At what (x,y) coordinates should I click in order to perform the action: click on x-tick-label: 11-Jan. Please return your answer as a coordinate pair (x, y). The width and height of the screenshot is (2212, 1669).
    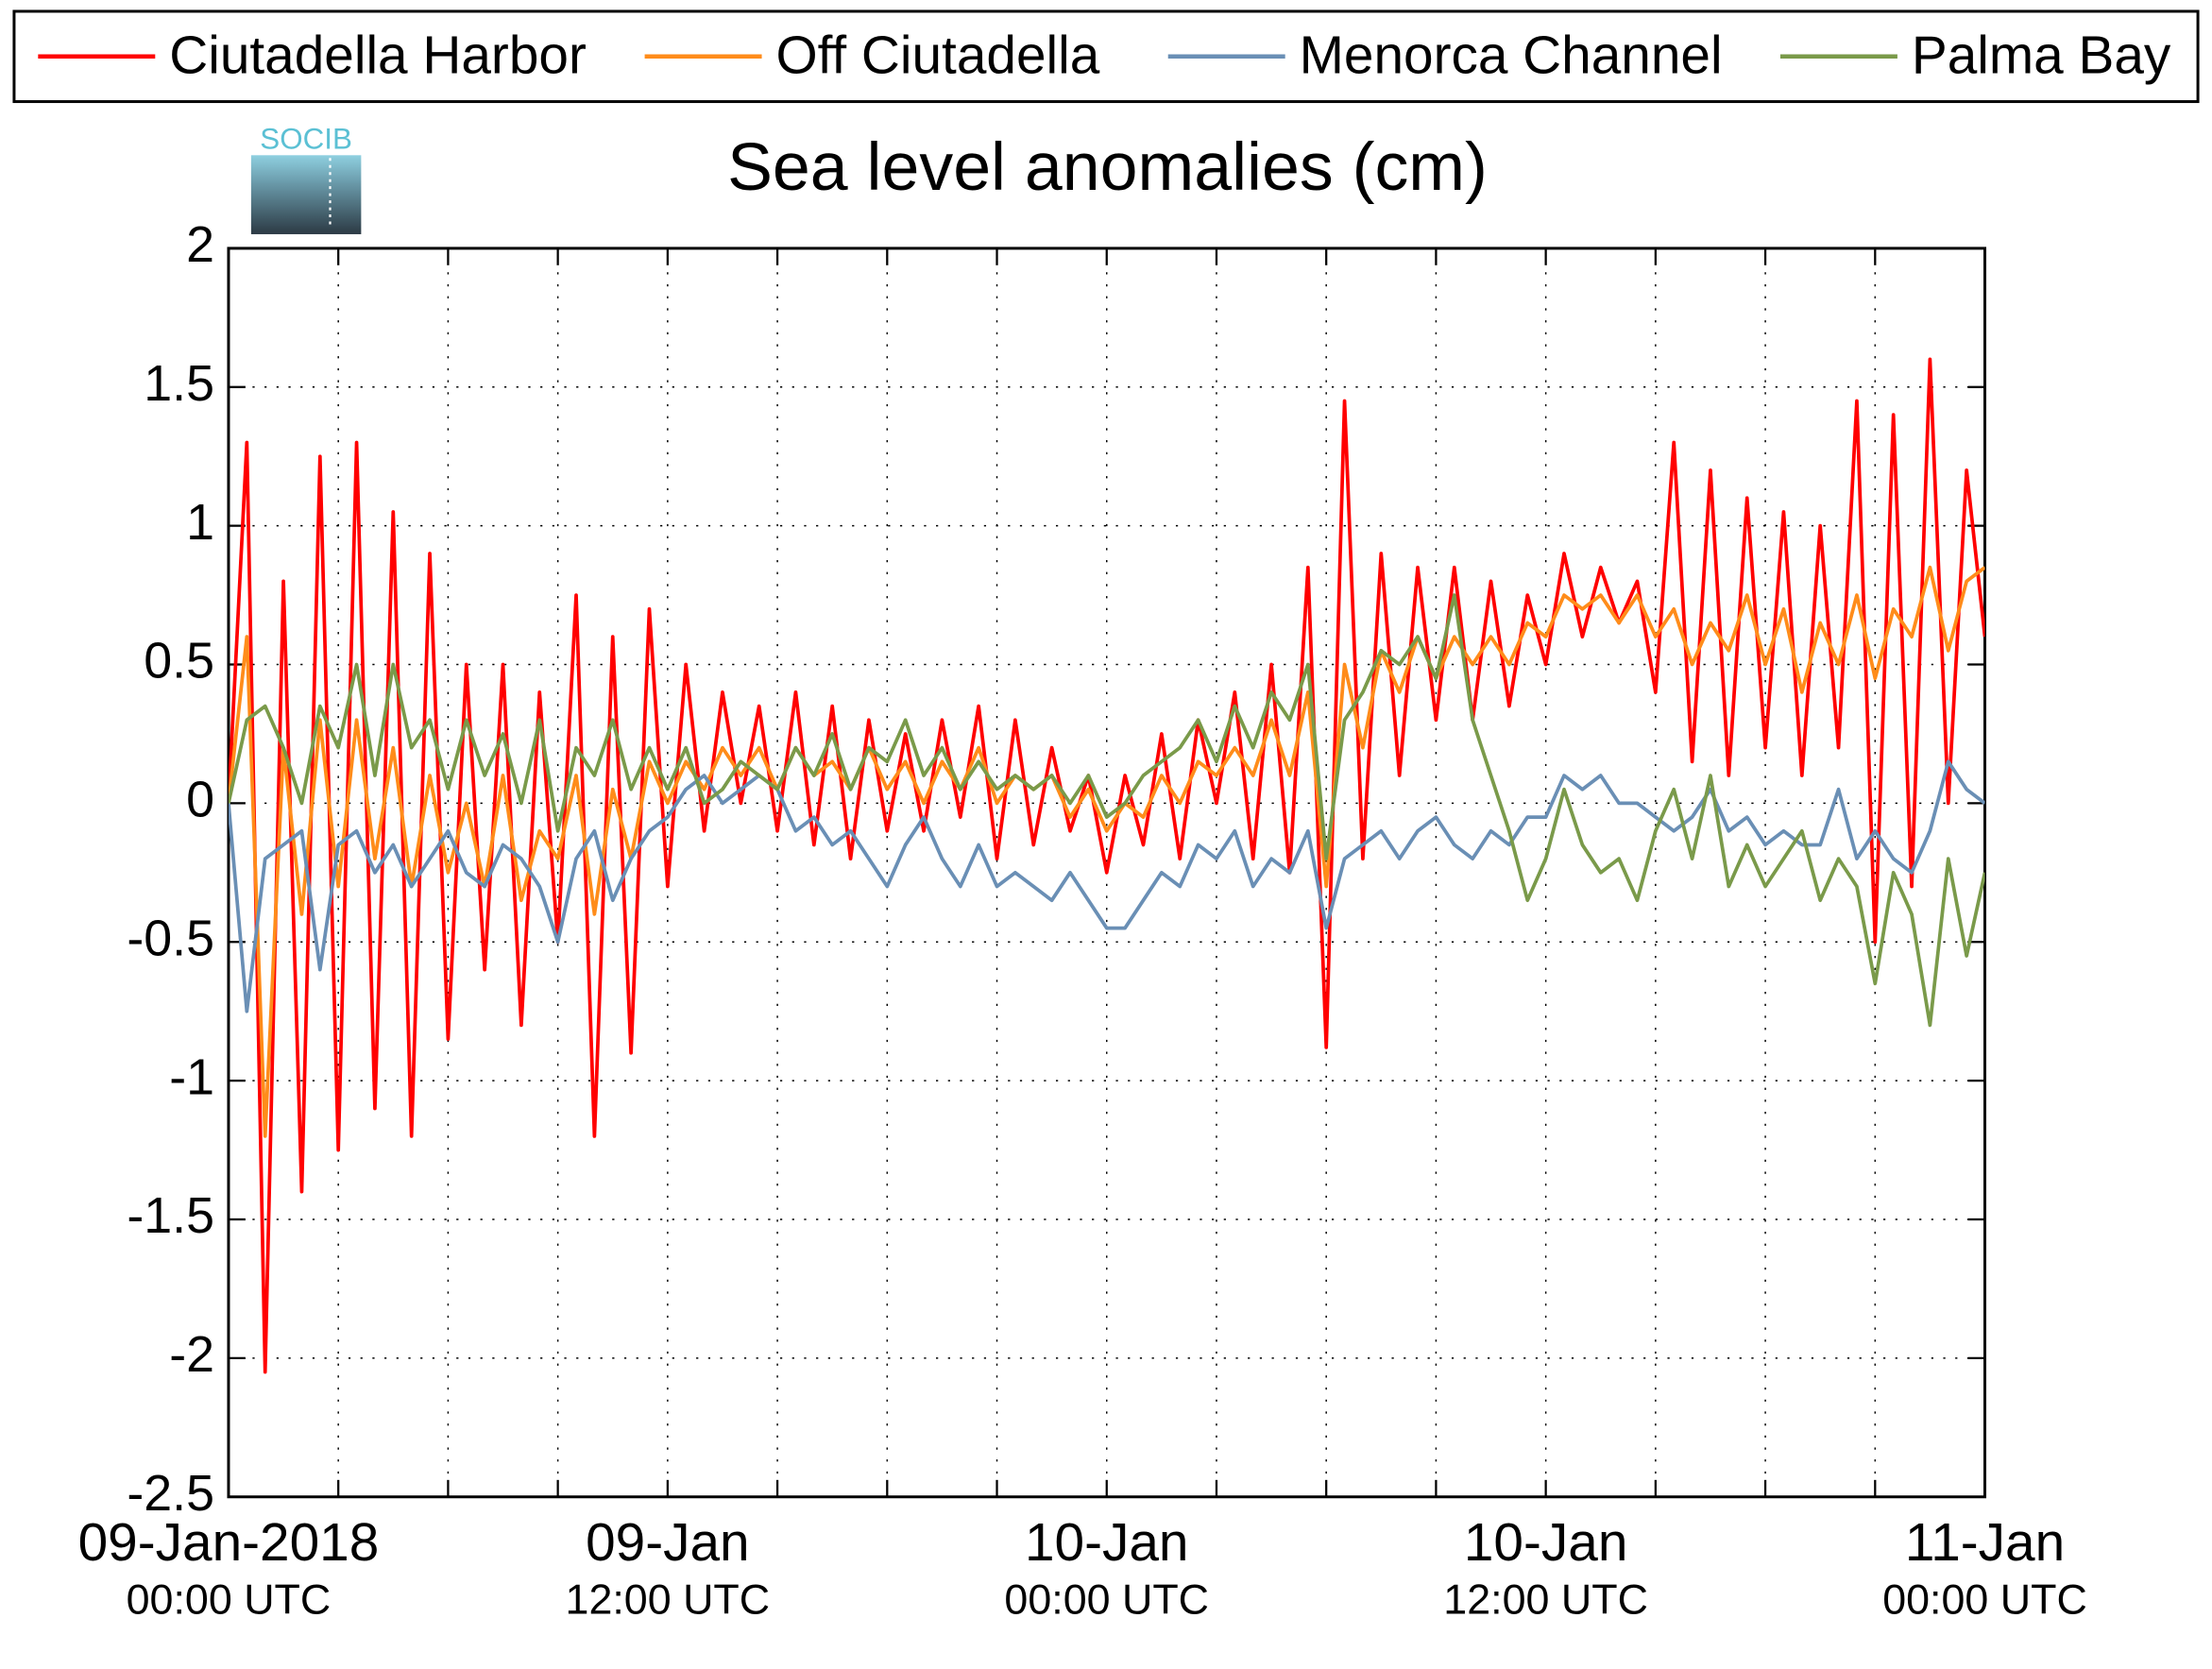
    Looking at the image, I should click on (1985, 1543).